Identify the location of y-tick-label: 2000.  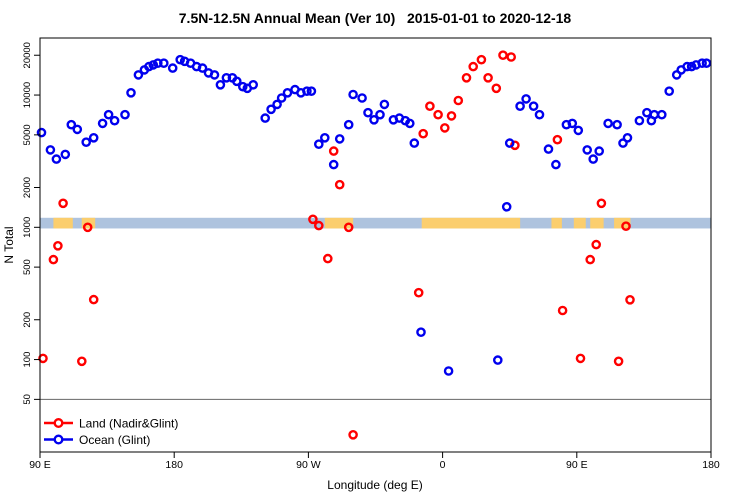
(27, 187).